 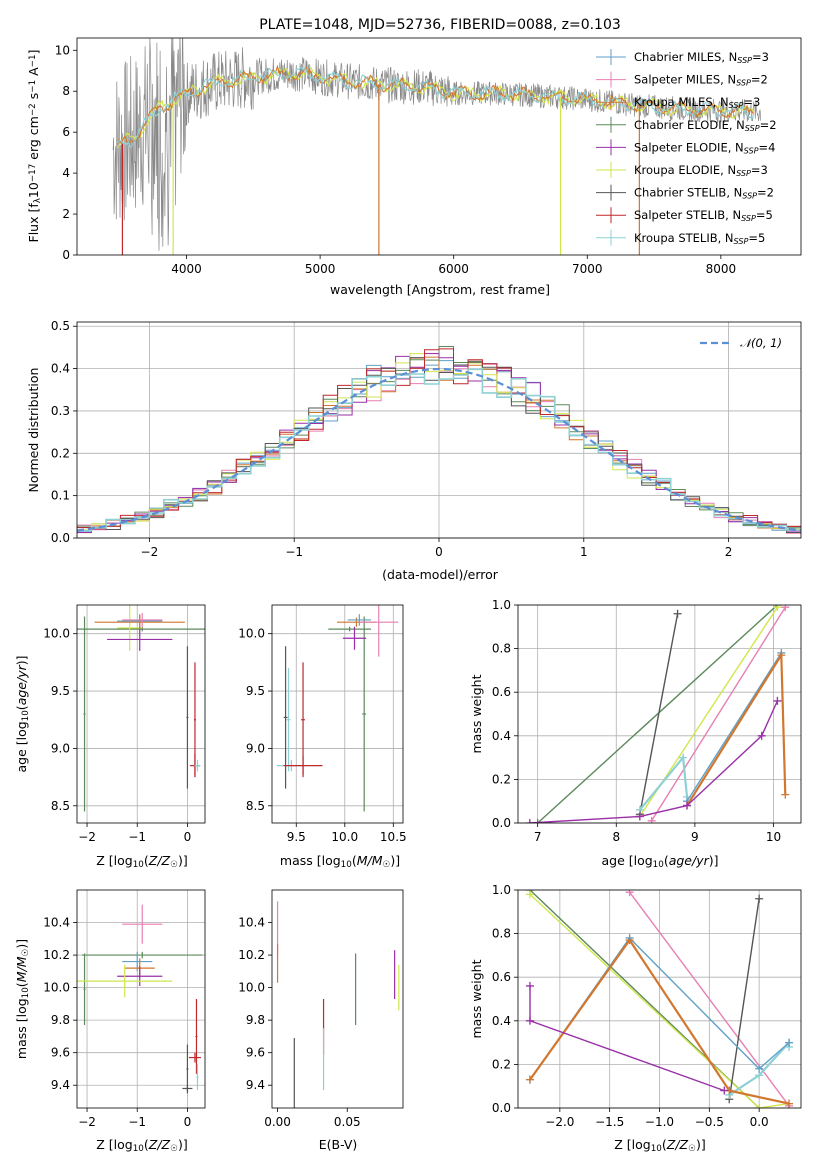 What do you see at coordinates (704, 147) in the screenshot?
I see `legend-entry: Salpeter ELODIE, NSSP=4` at bounding box center [704, 147].